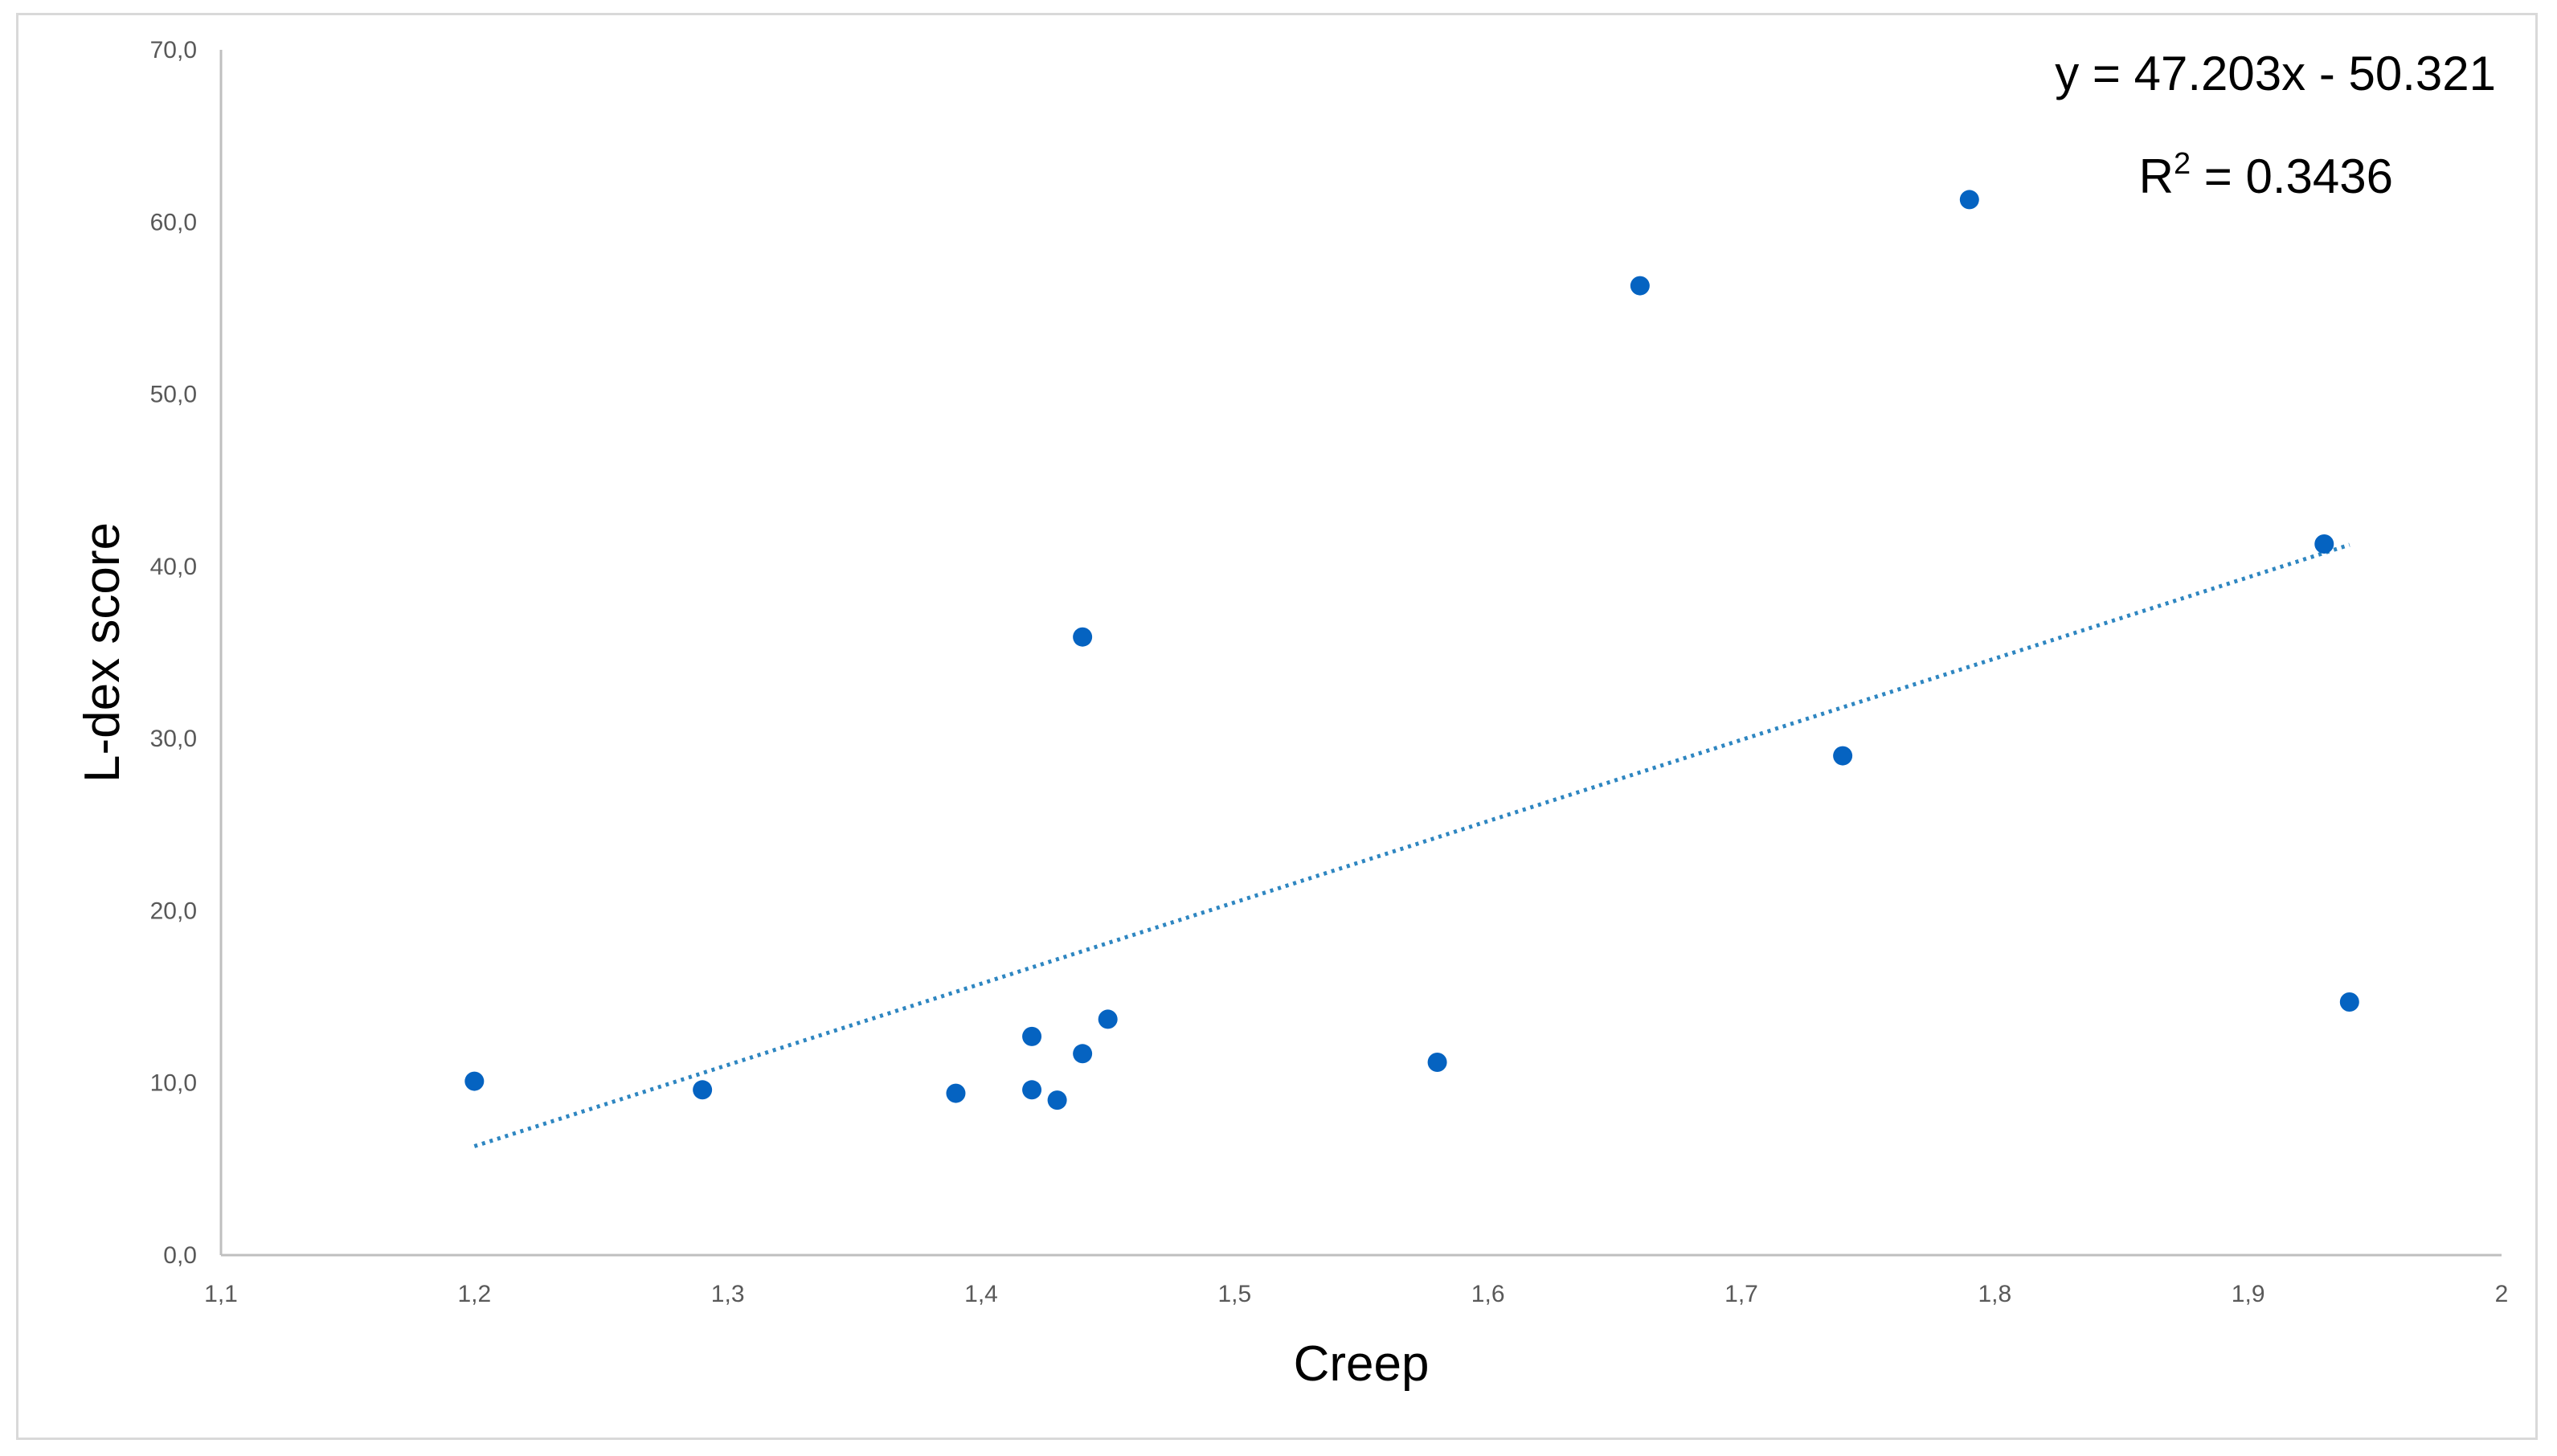 This screenshot has height=1456, width=2557. Describe the element at coordinates (221, 1294) in the screenshot. I see `x-tick-label: 1,1` at that location.